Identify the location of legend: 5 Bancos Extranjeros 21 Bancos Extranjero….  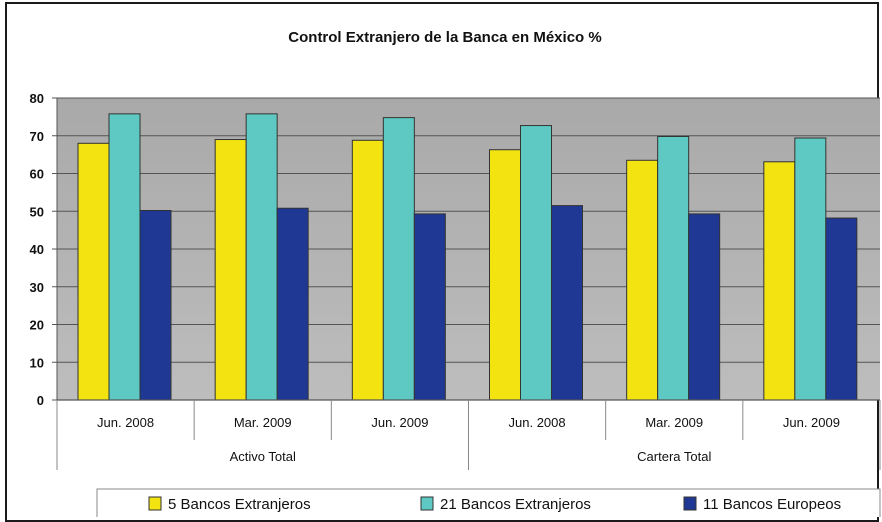
(488, 502).